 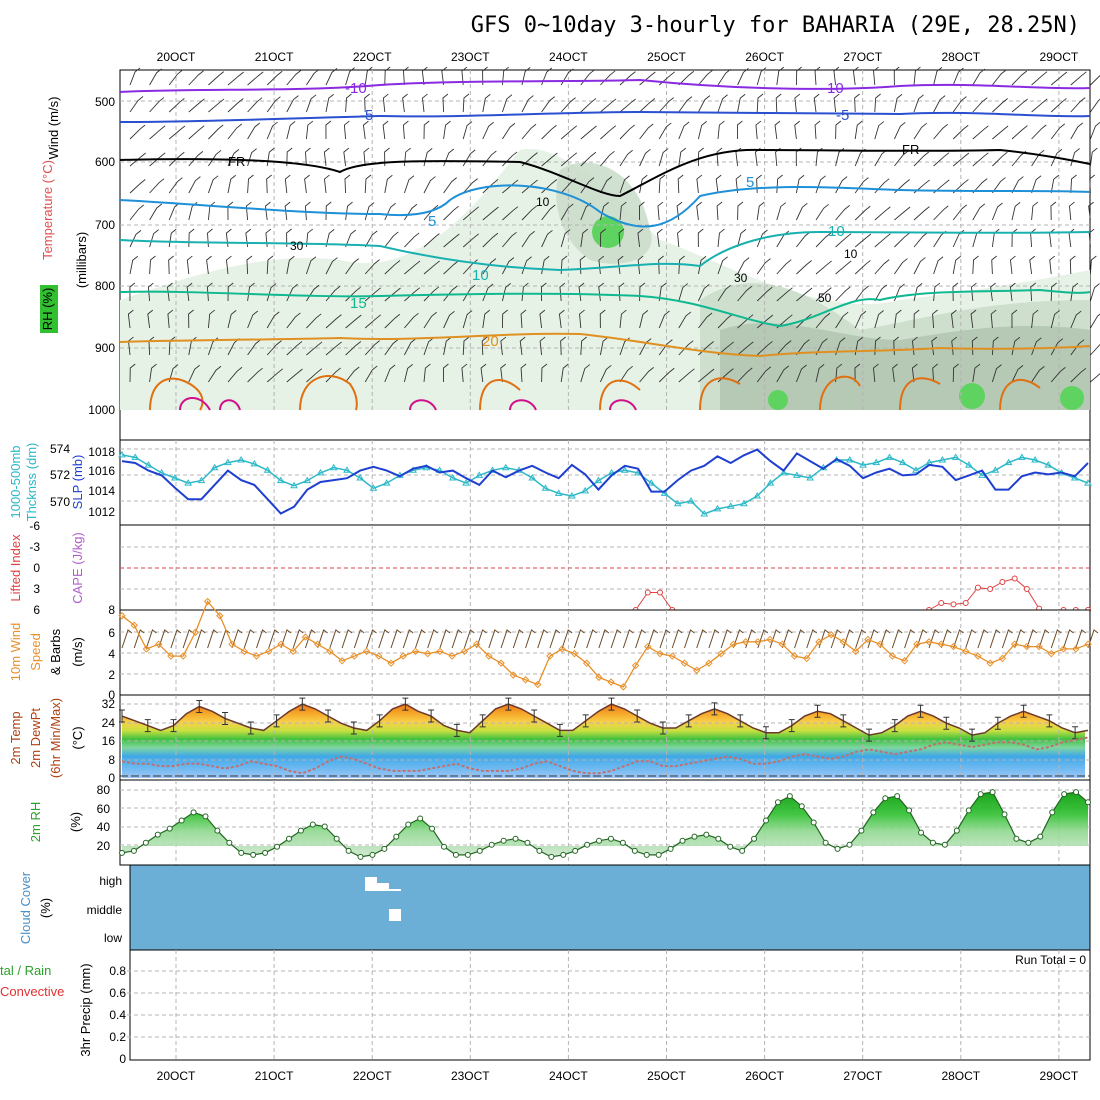 What do you see at coordinates (111, 664) in the screenshot?
I see `wind-ticks: 6 4 2 0` at bounding box center [111, 664].